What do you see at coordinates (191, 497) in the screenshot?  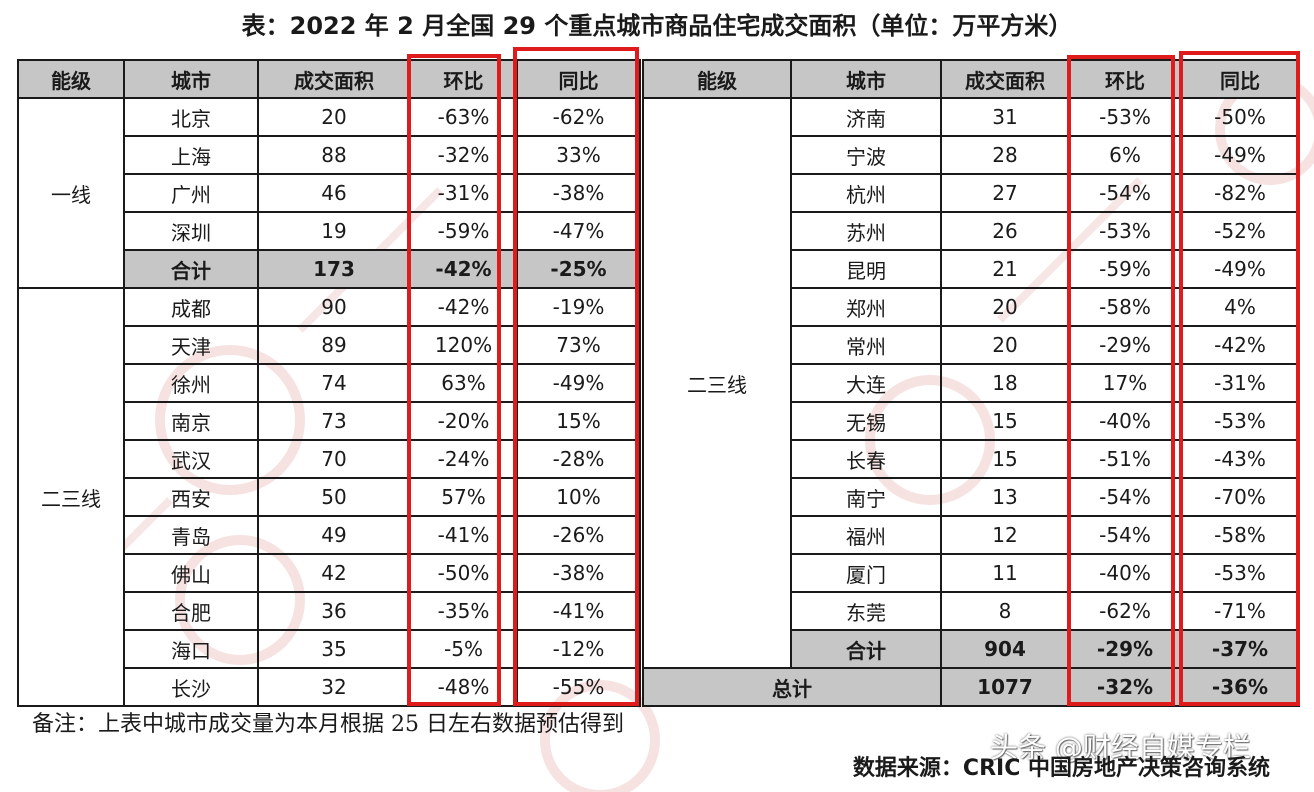 I see `city-cell: 西安` at bounding box center [191, 497].